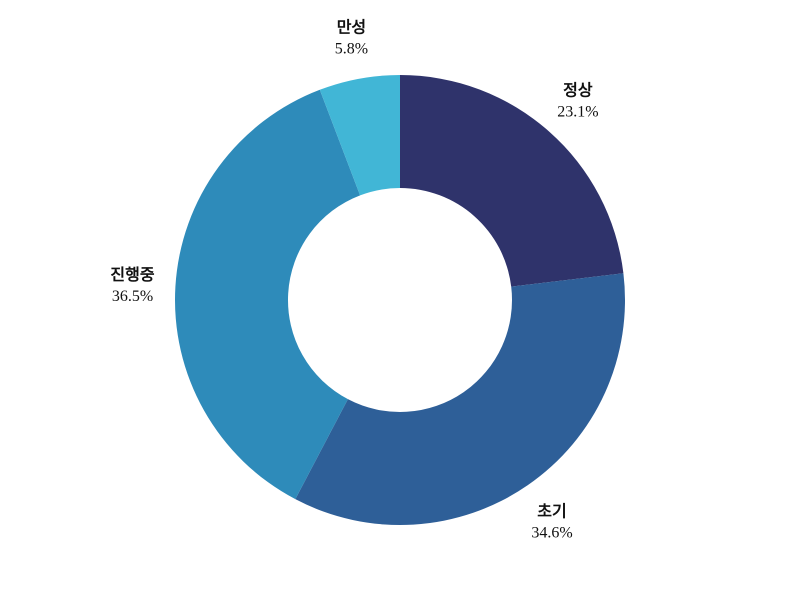  What do you see at coordinates (551, 533) in the screenshot?
I see `slice-value-label: 34.6%` at bounding box center [551, 533].